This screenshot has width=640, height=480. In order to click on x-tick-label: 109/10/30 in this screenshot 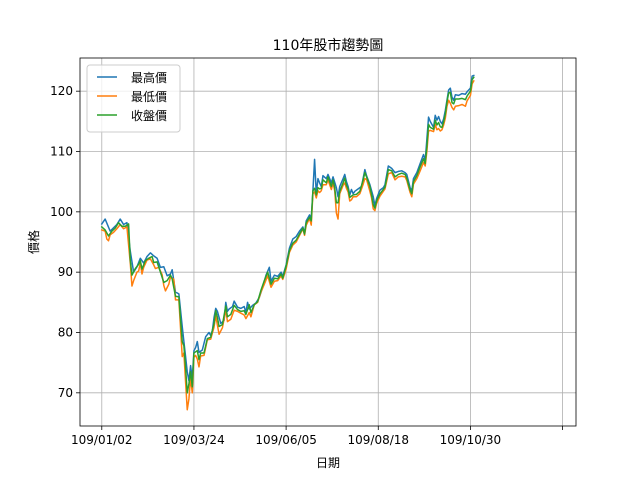, I will do `click(471, 440)`.